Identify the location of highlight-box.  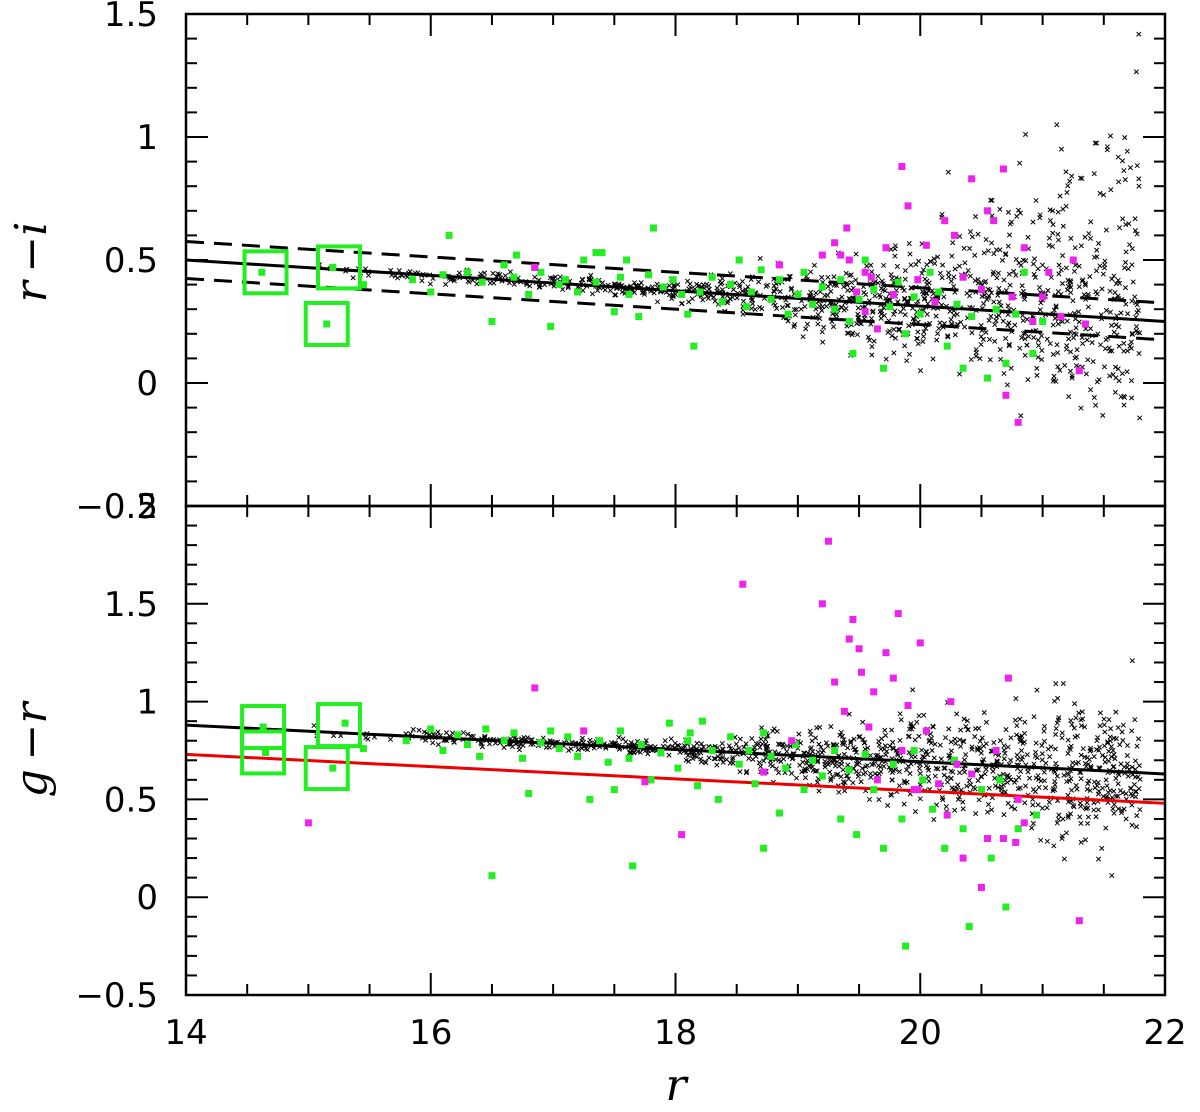
(263, 752).